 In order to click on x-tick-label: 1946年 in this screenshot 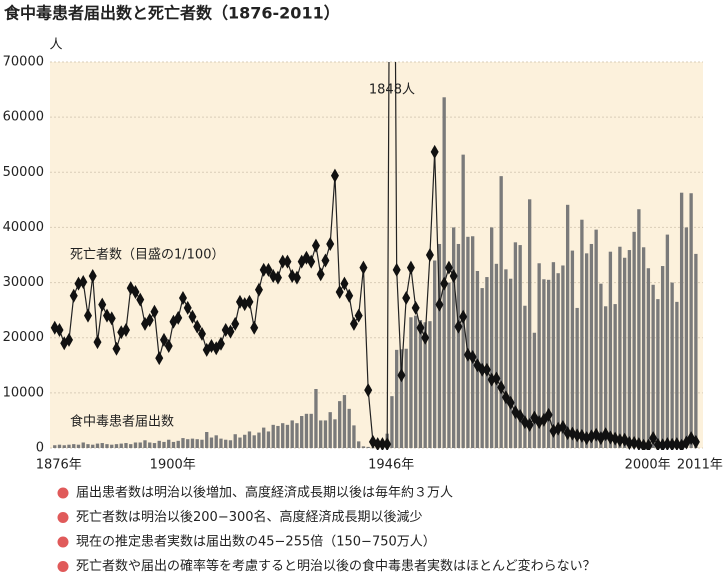, I will do `click(391, 465)`.